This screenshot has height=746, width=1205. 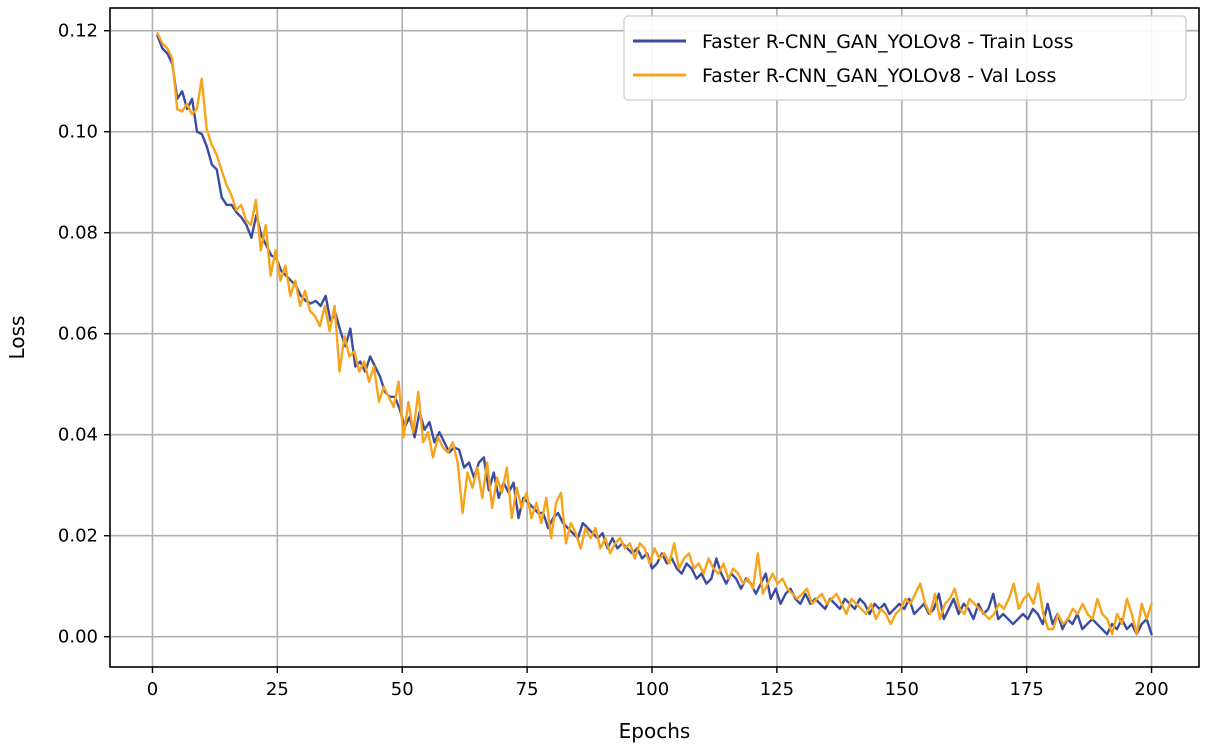 I want to click on legend-label-val-loss: Faster R-CNN_GAN_YOLOv8 - Val Loss, so click(x=879, y=76).